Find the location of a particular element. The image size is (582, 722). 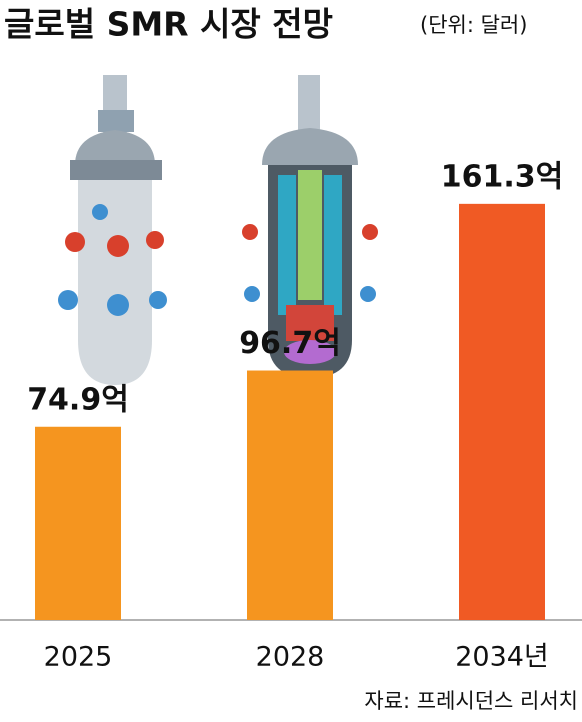

value-label: 161.3억 is located at coordinates (502, 176).